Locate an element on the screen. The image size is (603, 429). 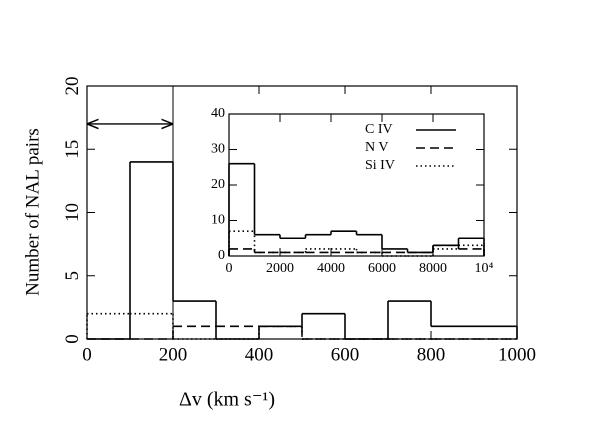
y-tick-label: 5 is located at coordinates (72, 276).